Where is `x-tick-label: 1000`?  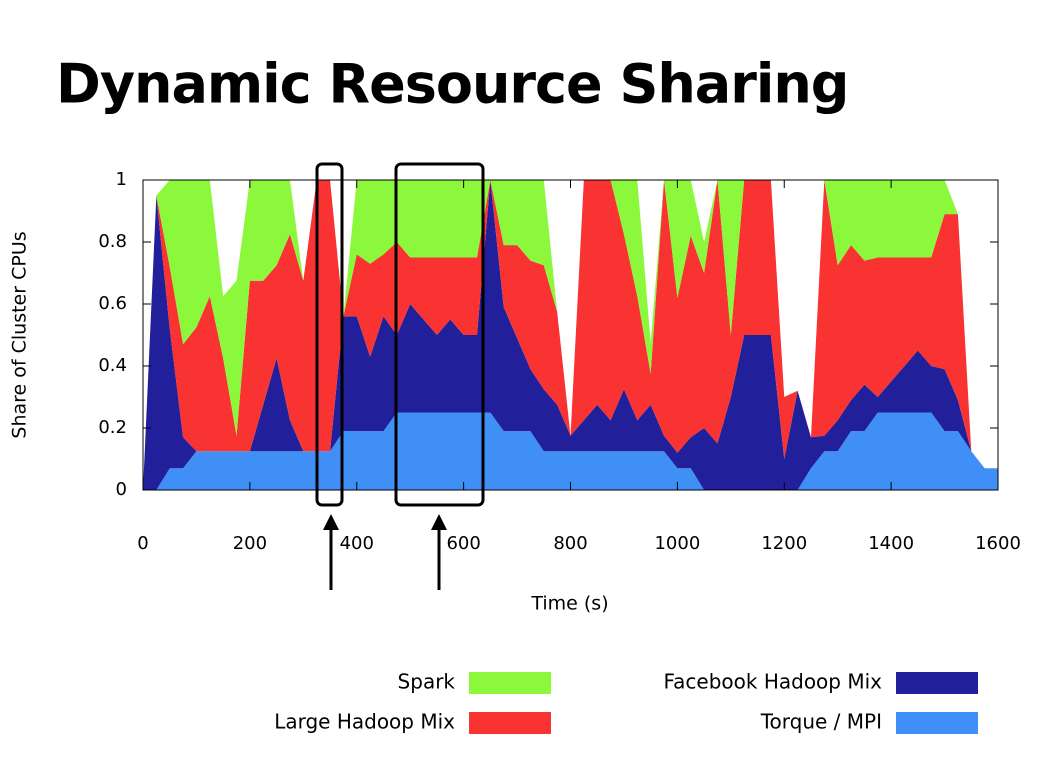 x-tick-label: 1000 is located at coordinates (677, 543).